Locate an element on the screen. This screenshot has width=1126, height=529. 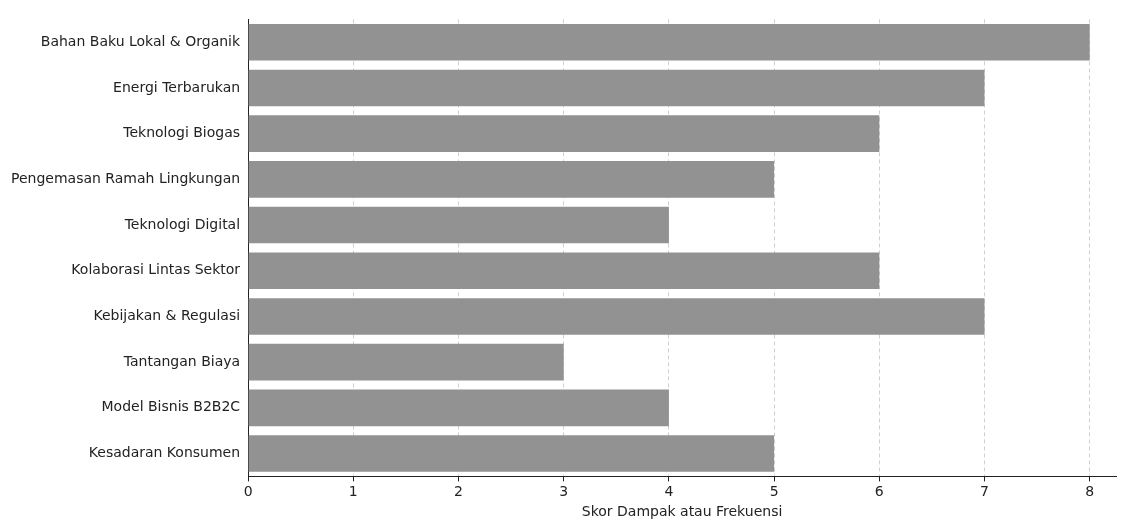
x-tick-label: 4 is located at coordinates (669, 491).